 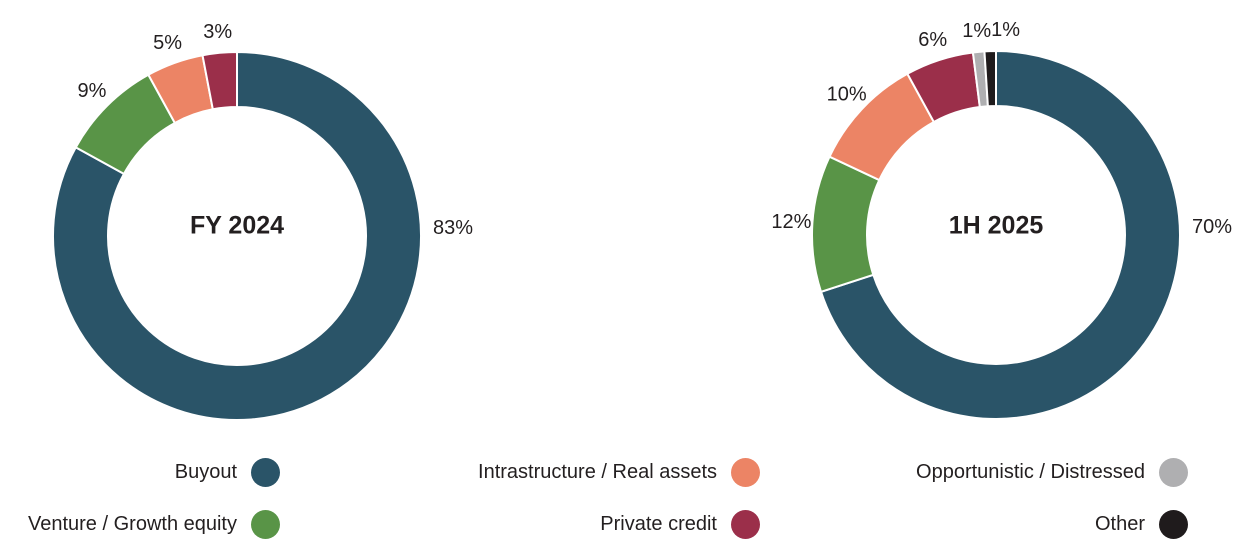 What do you see at coordinates (167, 43) in the screenshot?
I see `donut-0-value-label-intrastructure-real-assets: 5%` at bounding box center [167, 43].